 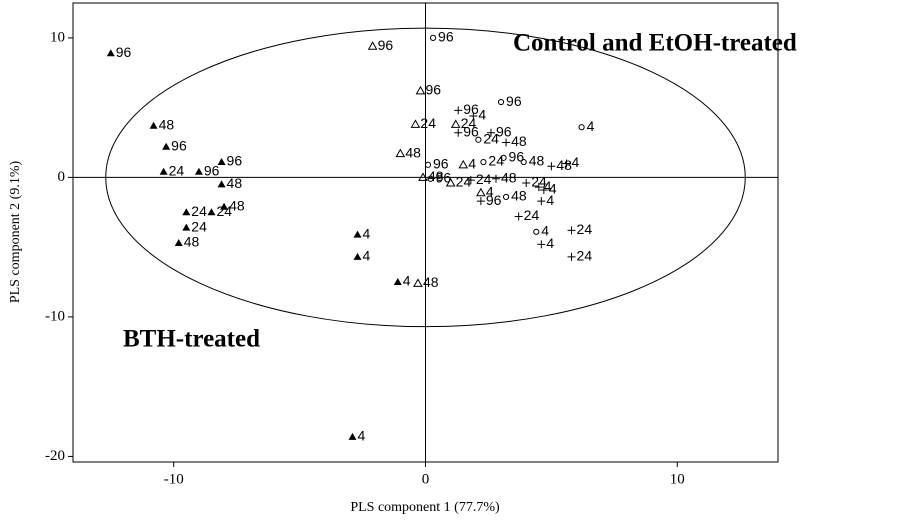 I want to click on y-tick-label: 0, so click(x=62, y=177).